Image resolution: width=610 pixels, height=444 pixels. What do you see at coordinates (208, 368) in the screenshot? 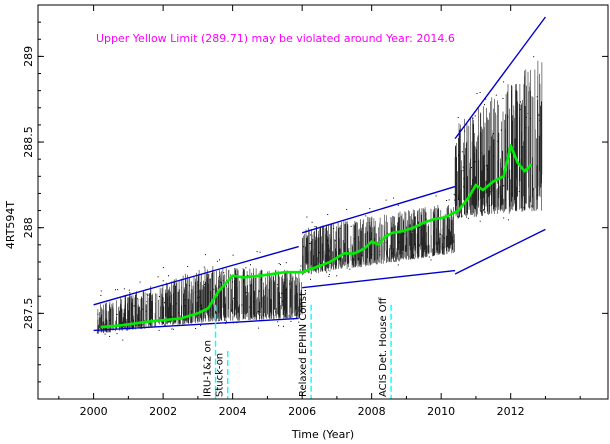
I see `event-label: IRU-1&2 on` at bounding box center [208, 368].